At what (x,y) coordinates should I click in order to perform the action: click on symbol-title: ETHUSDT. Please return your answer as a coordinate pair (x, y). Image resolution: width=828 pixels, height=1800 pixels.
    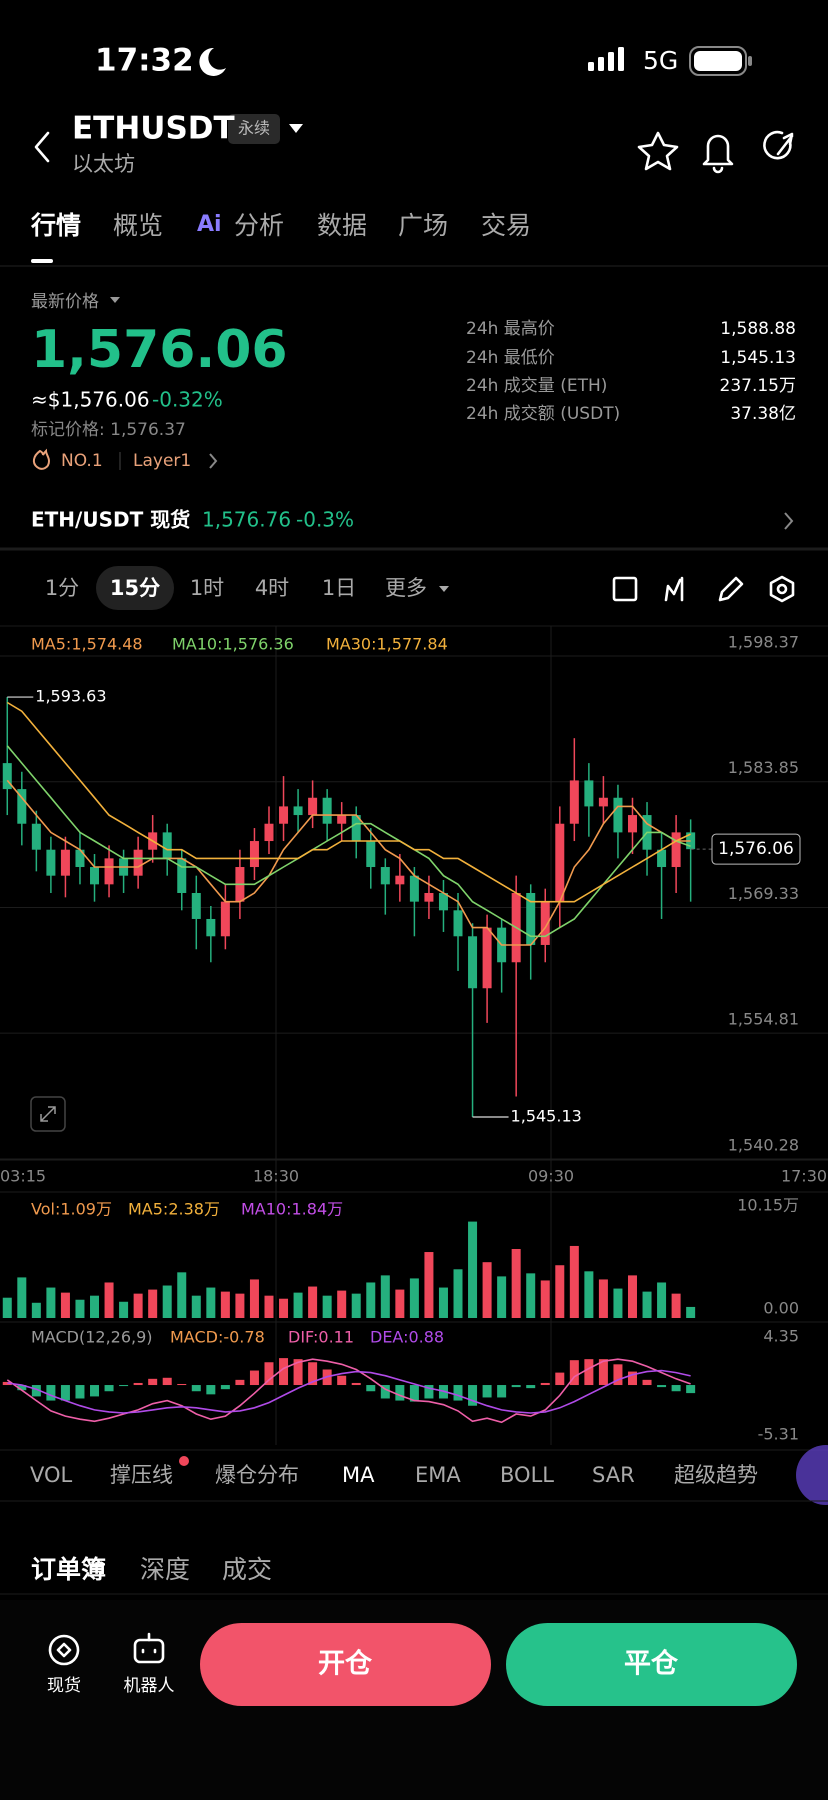
    Looking at the image, I should click on (153, 129).